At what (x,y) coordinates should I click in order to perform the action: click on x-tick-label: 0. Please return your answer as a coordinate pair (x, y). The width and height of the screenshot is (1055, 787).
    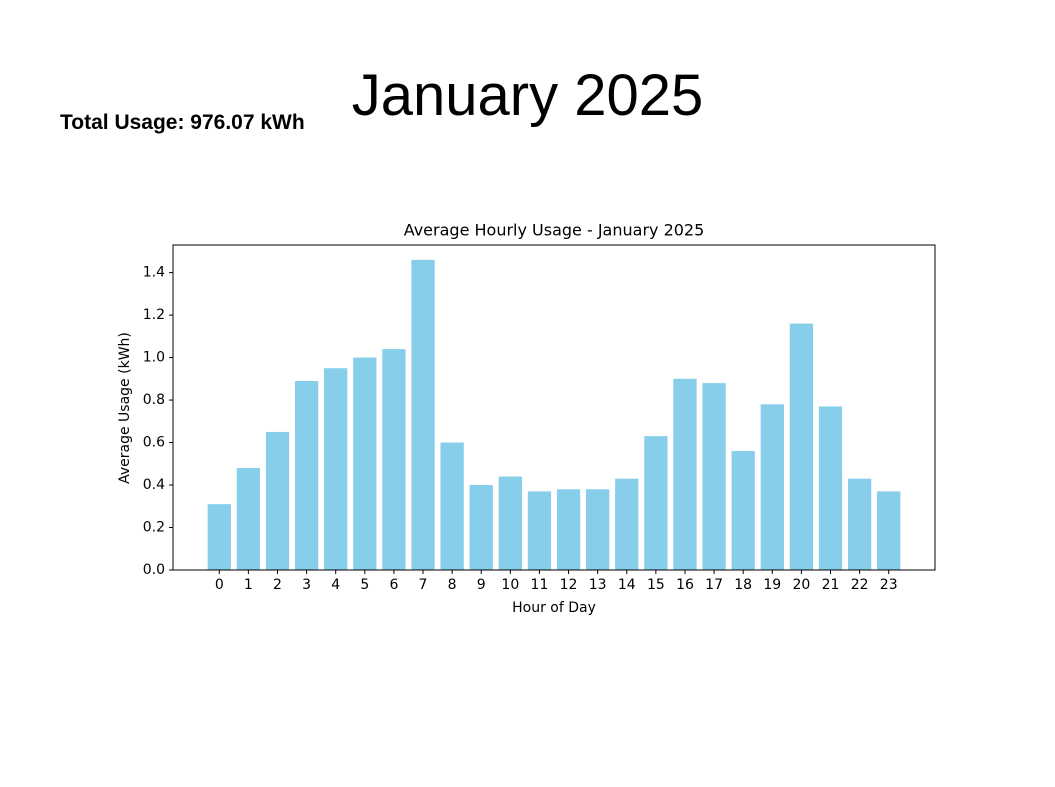
    Looking at the image, I should click on (219, 585).